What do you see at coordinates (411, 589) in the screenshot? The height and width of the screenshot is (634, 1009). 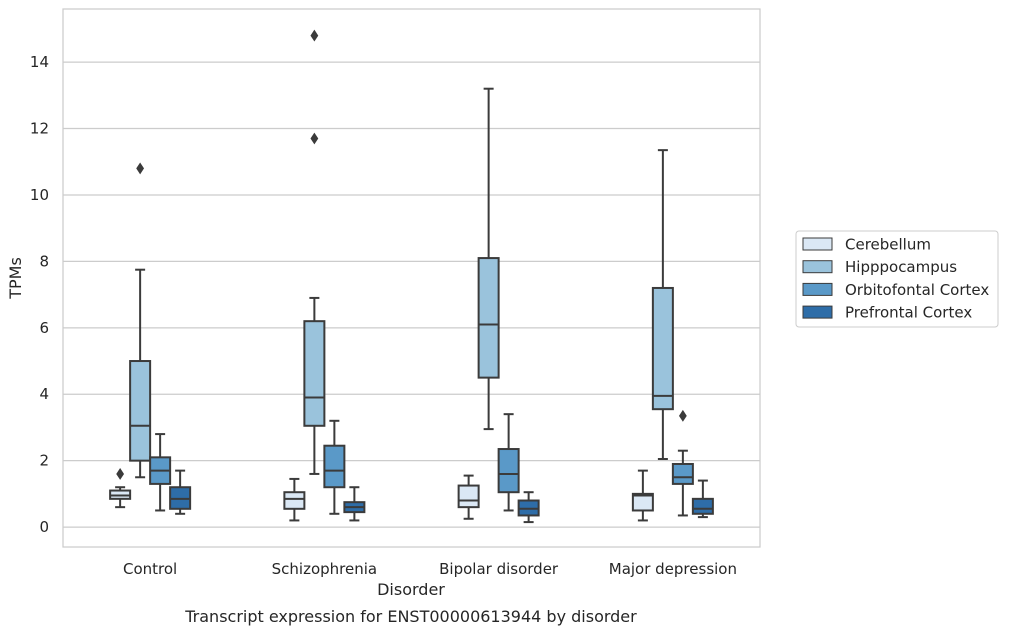 I see `x-axis-label: Disorder` at bounding box center [411, 589].